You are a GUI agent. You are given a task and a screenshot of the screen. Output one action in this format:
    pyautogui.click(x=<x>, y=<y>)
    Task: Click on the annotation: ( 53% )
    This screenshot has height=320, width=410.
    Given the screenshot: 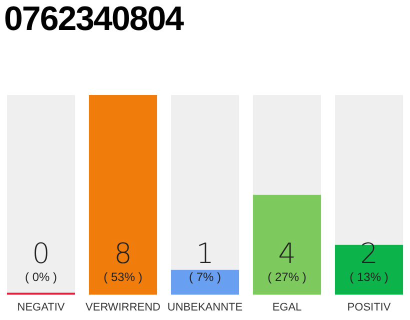 What is the action you would take?
    pyautogui.click(x=123, y=277)
    